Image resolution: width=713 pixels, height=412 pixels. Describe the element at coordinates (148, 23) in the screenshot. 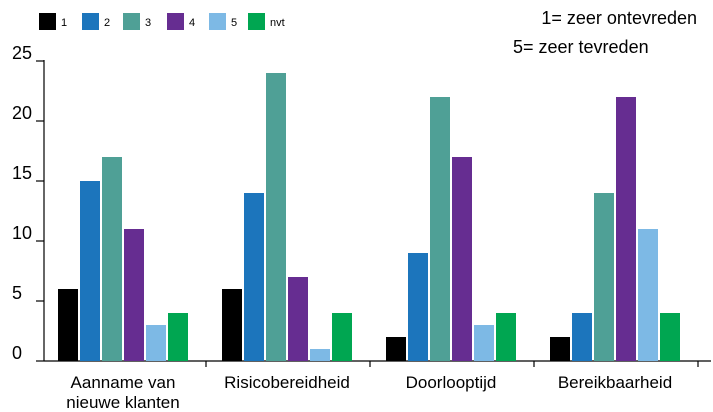

I see `legend-label-3: 3` at that location.